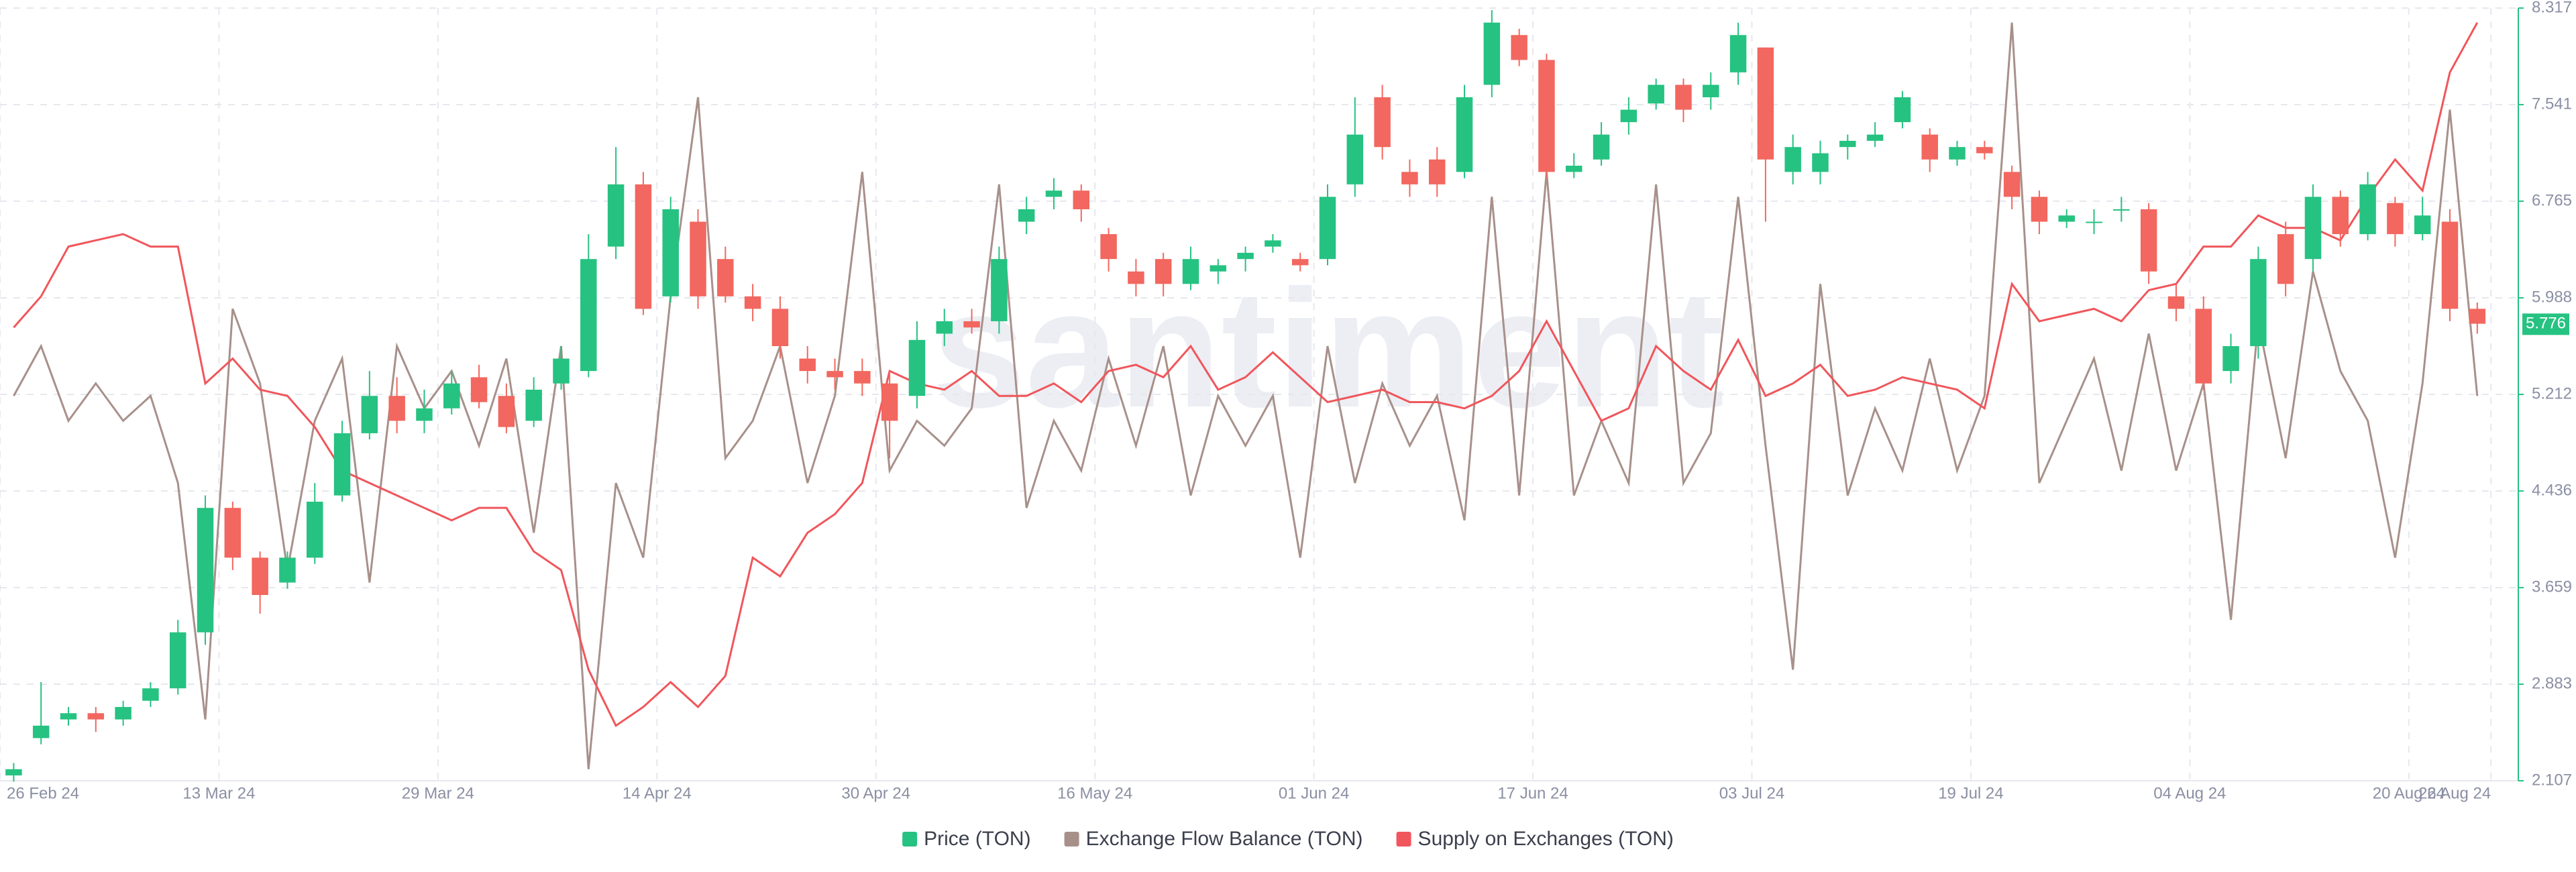  What do you see at coordinates (2552, 490) in the screenshot?
I see `y-tick-label: 4.436` at bounding box center [2552, 490].